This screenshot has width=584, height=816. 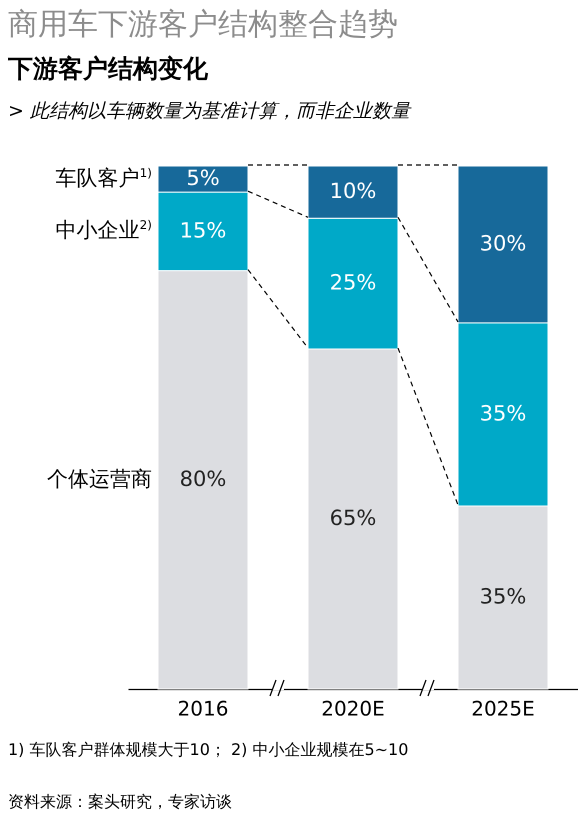 What do you see at coordinates (503, 708) in the screenshot?
I see `x-tick-label: 2025E` at bounding box center [503, 708].